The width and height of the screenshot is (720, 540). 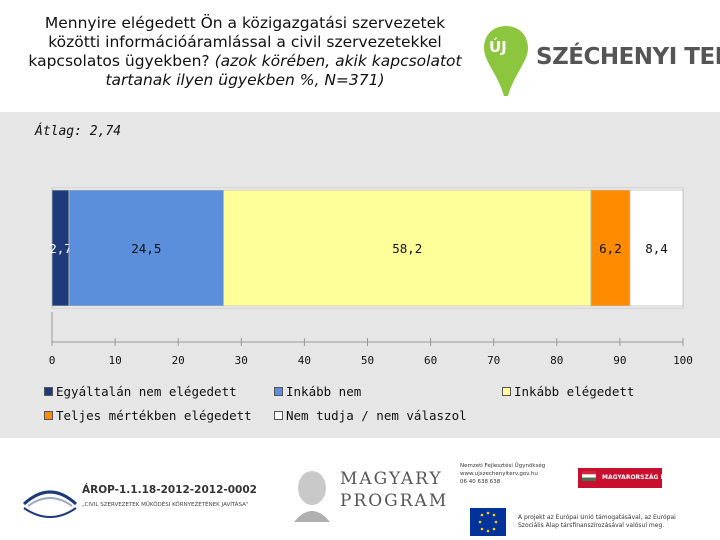 I want to click on x-tick-label: 70, so click(x=493, y=360).